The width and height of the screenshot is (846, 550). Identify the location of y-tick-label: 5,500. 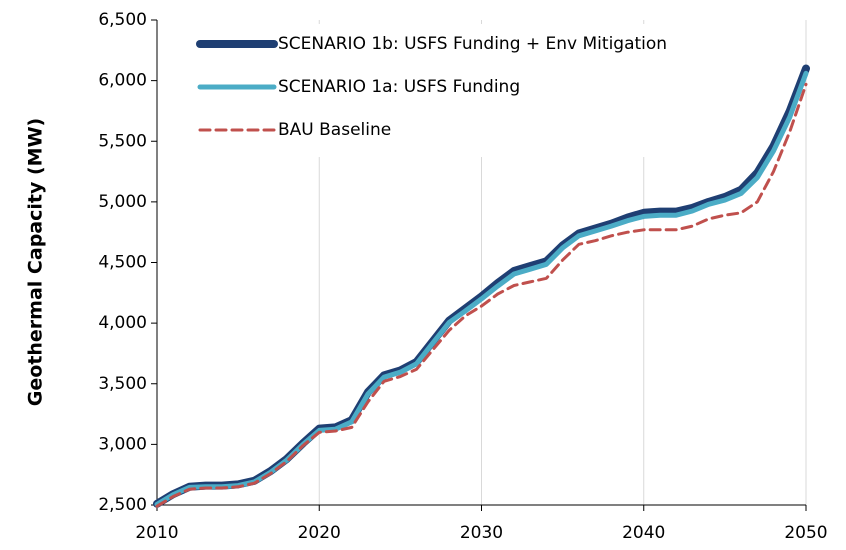
(122, 141).